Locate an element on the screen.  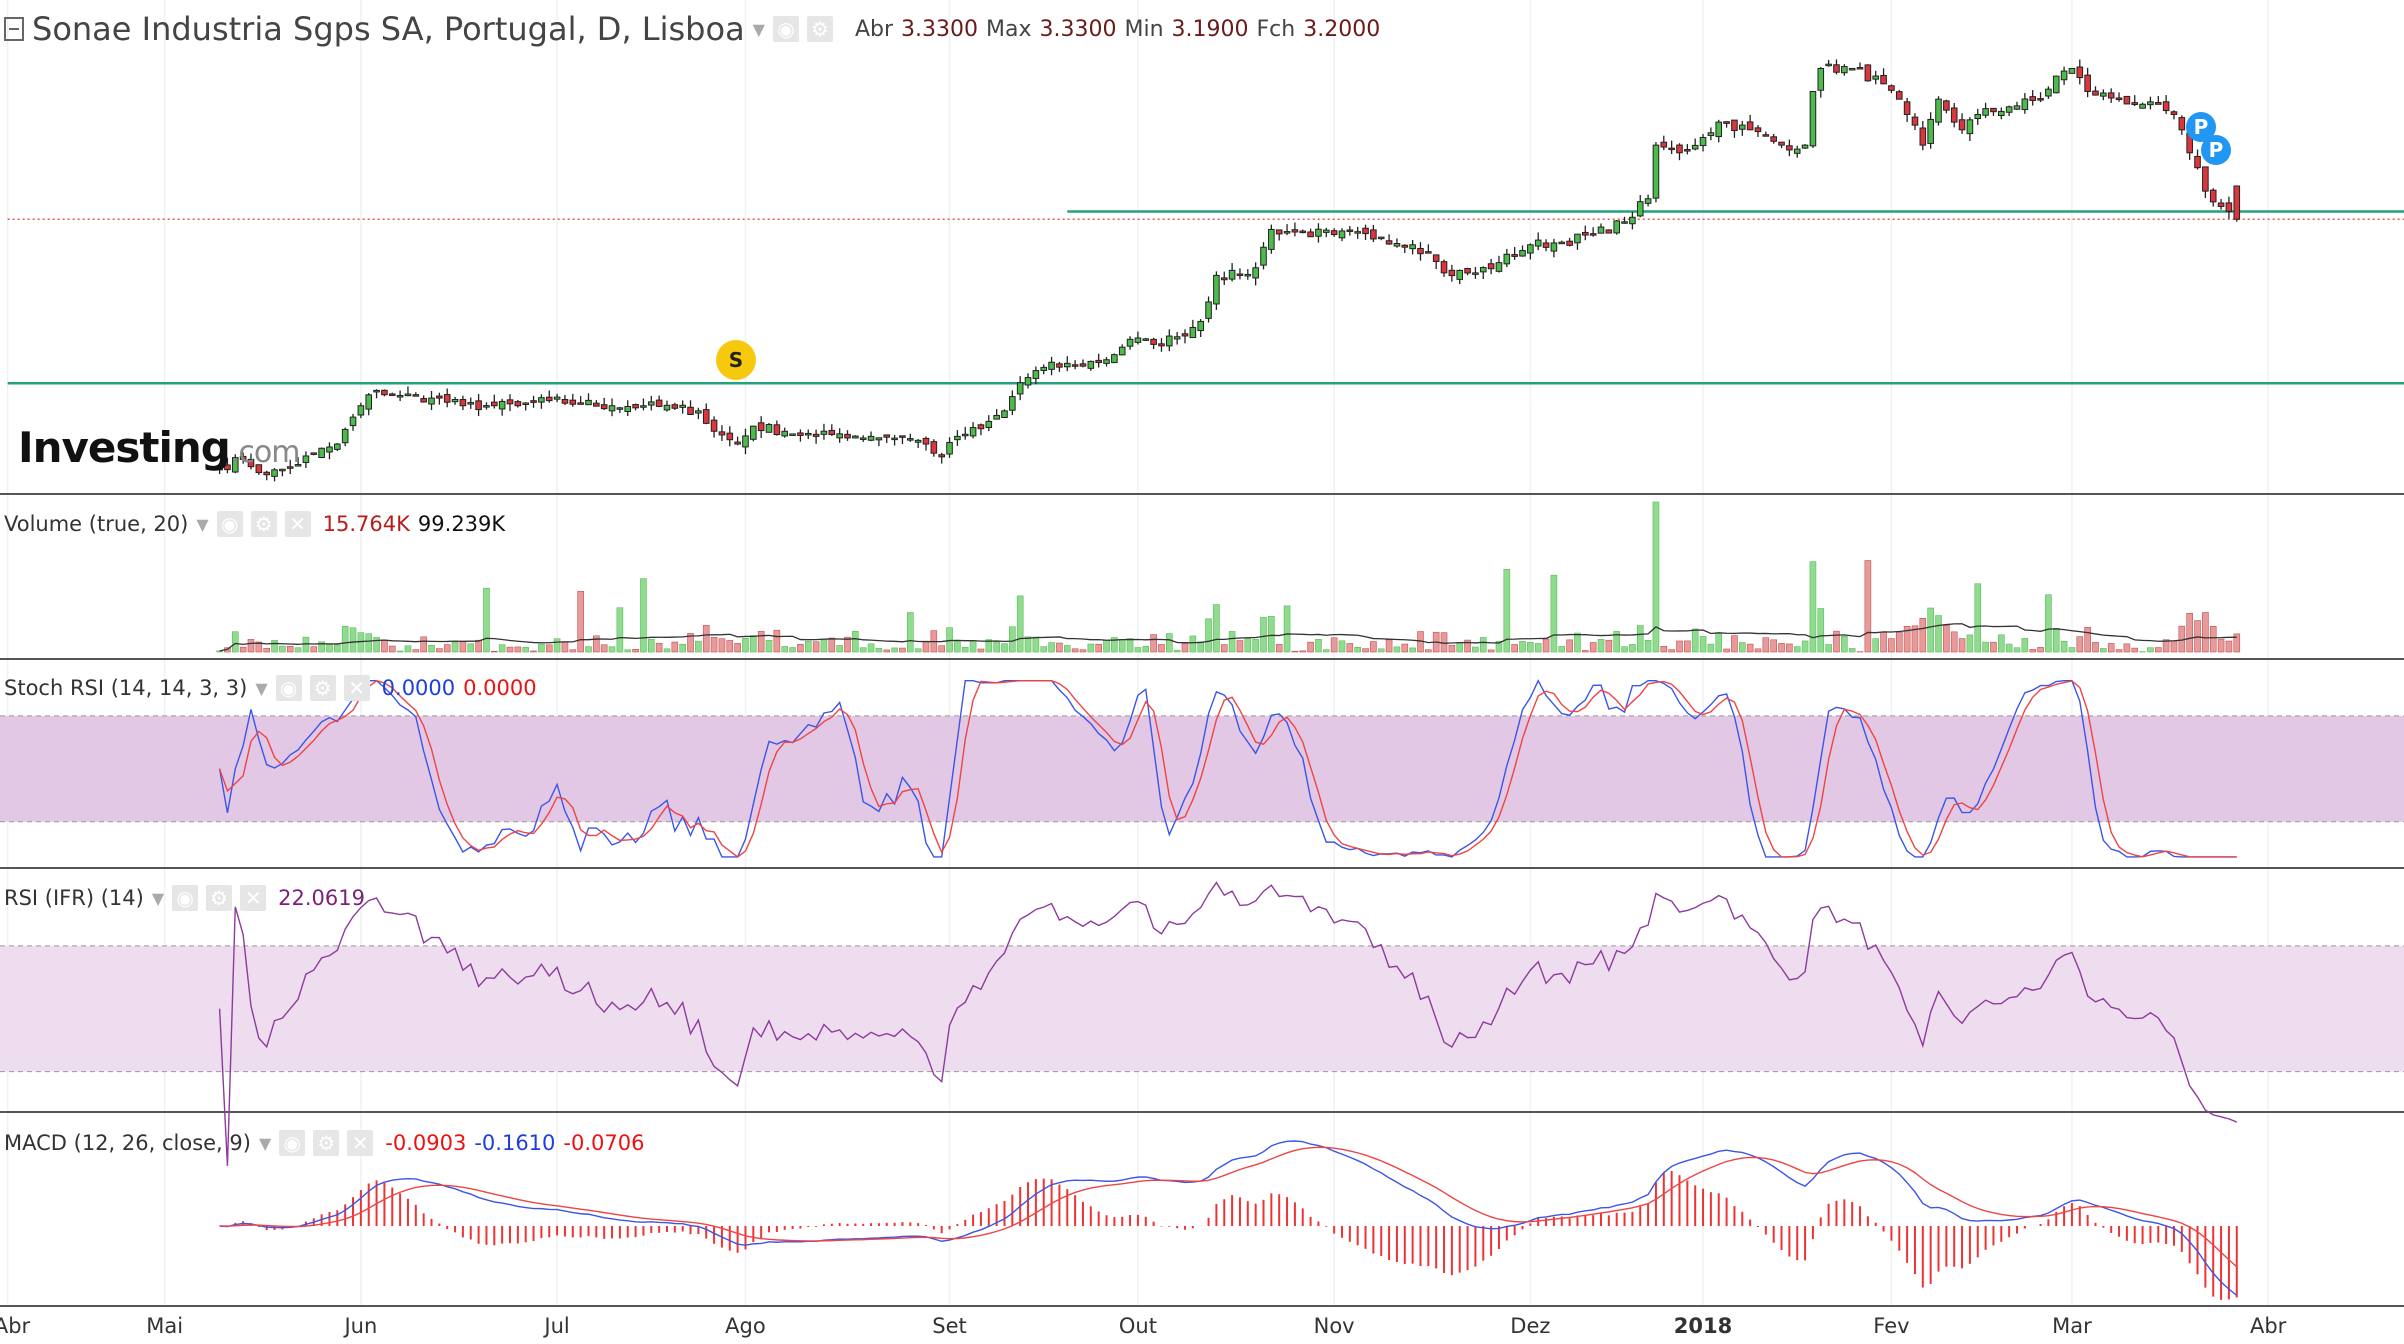
x-tick-label: Fev is located at coordinates (1891, 1326).